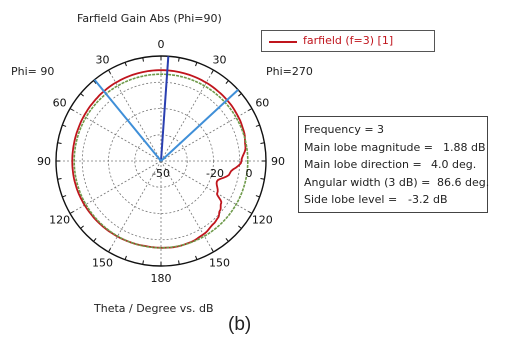 The image size is (523, 354). I want to click on info-value: 1.88 dB, so click(464, 147).